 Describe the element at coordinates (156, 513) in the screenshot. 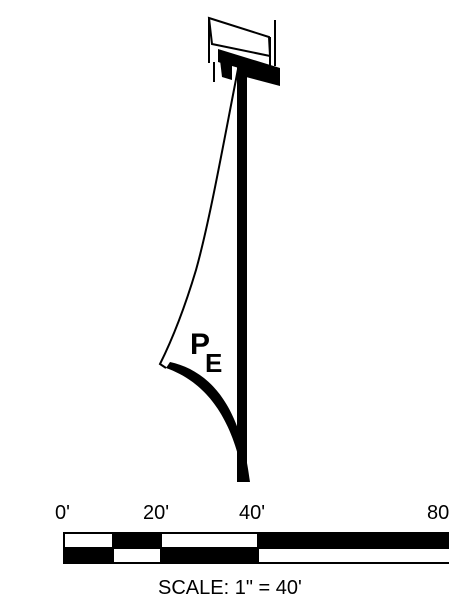

I see `scale-tick-label-20: 20'` at that location.